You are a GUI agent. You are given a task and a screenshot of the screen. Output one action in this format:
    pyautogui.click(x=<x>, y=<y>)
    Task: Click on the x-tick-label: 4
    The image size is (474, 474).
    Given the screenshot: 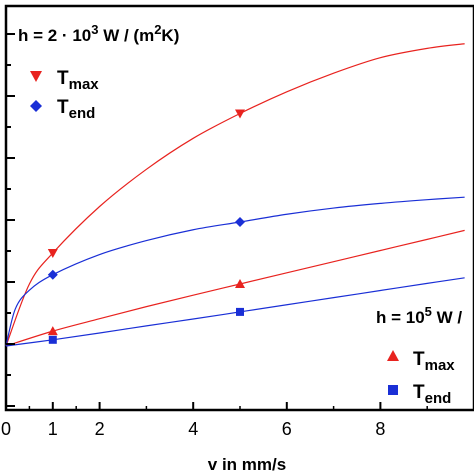 What is the action you would take?
    pyautogui.click(x=193, y=429)
    